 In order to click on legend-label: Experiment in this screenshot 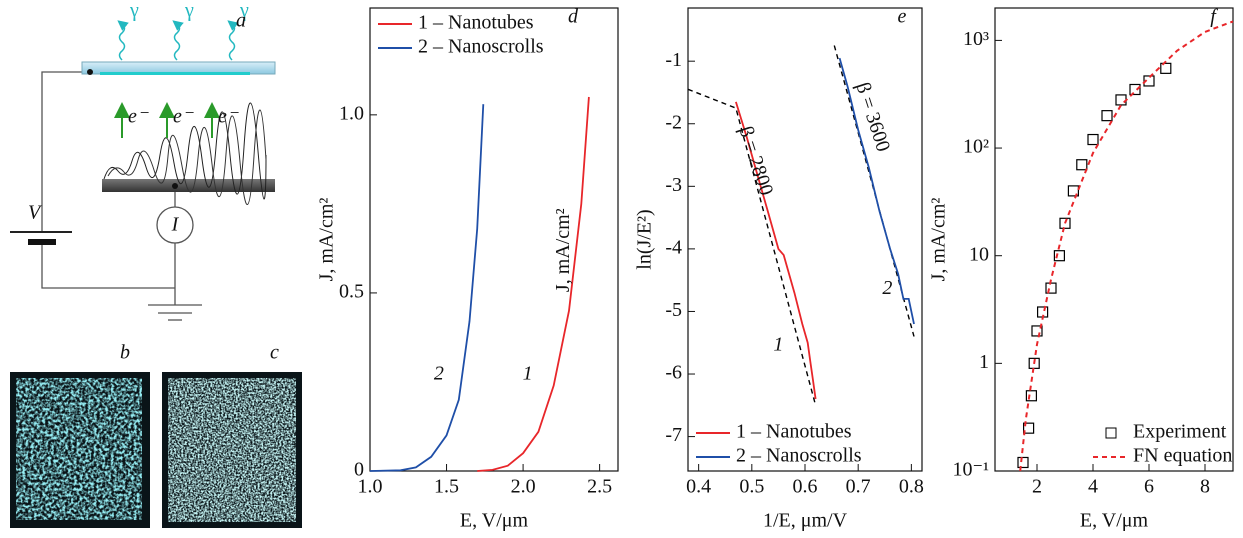, I will do `click(1180, 432)`.